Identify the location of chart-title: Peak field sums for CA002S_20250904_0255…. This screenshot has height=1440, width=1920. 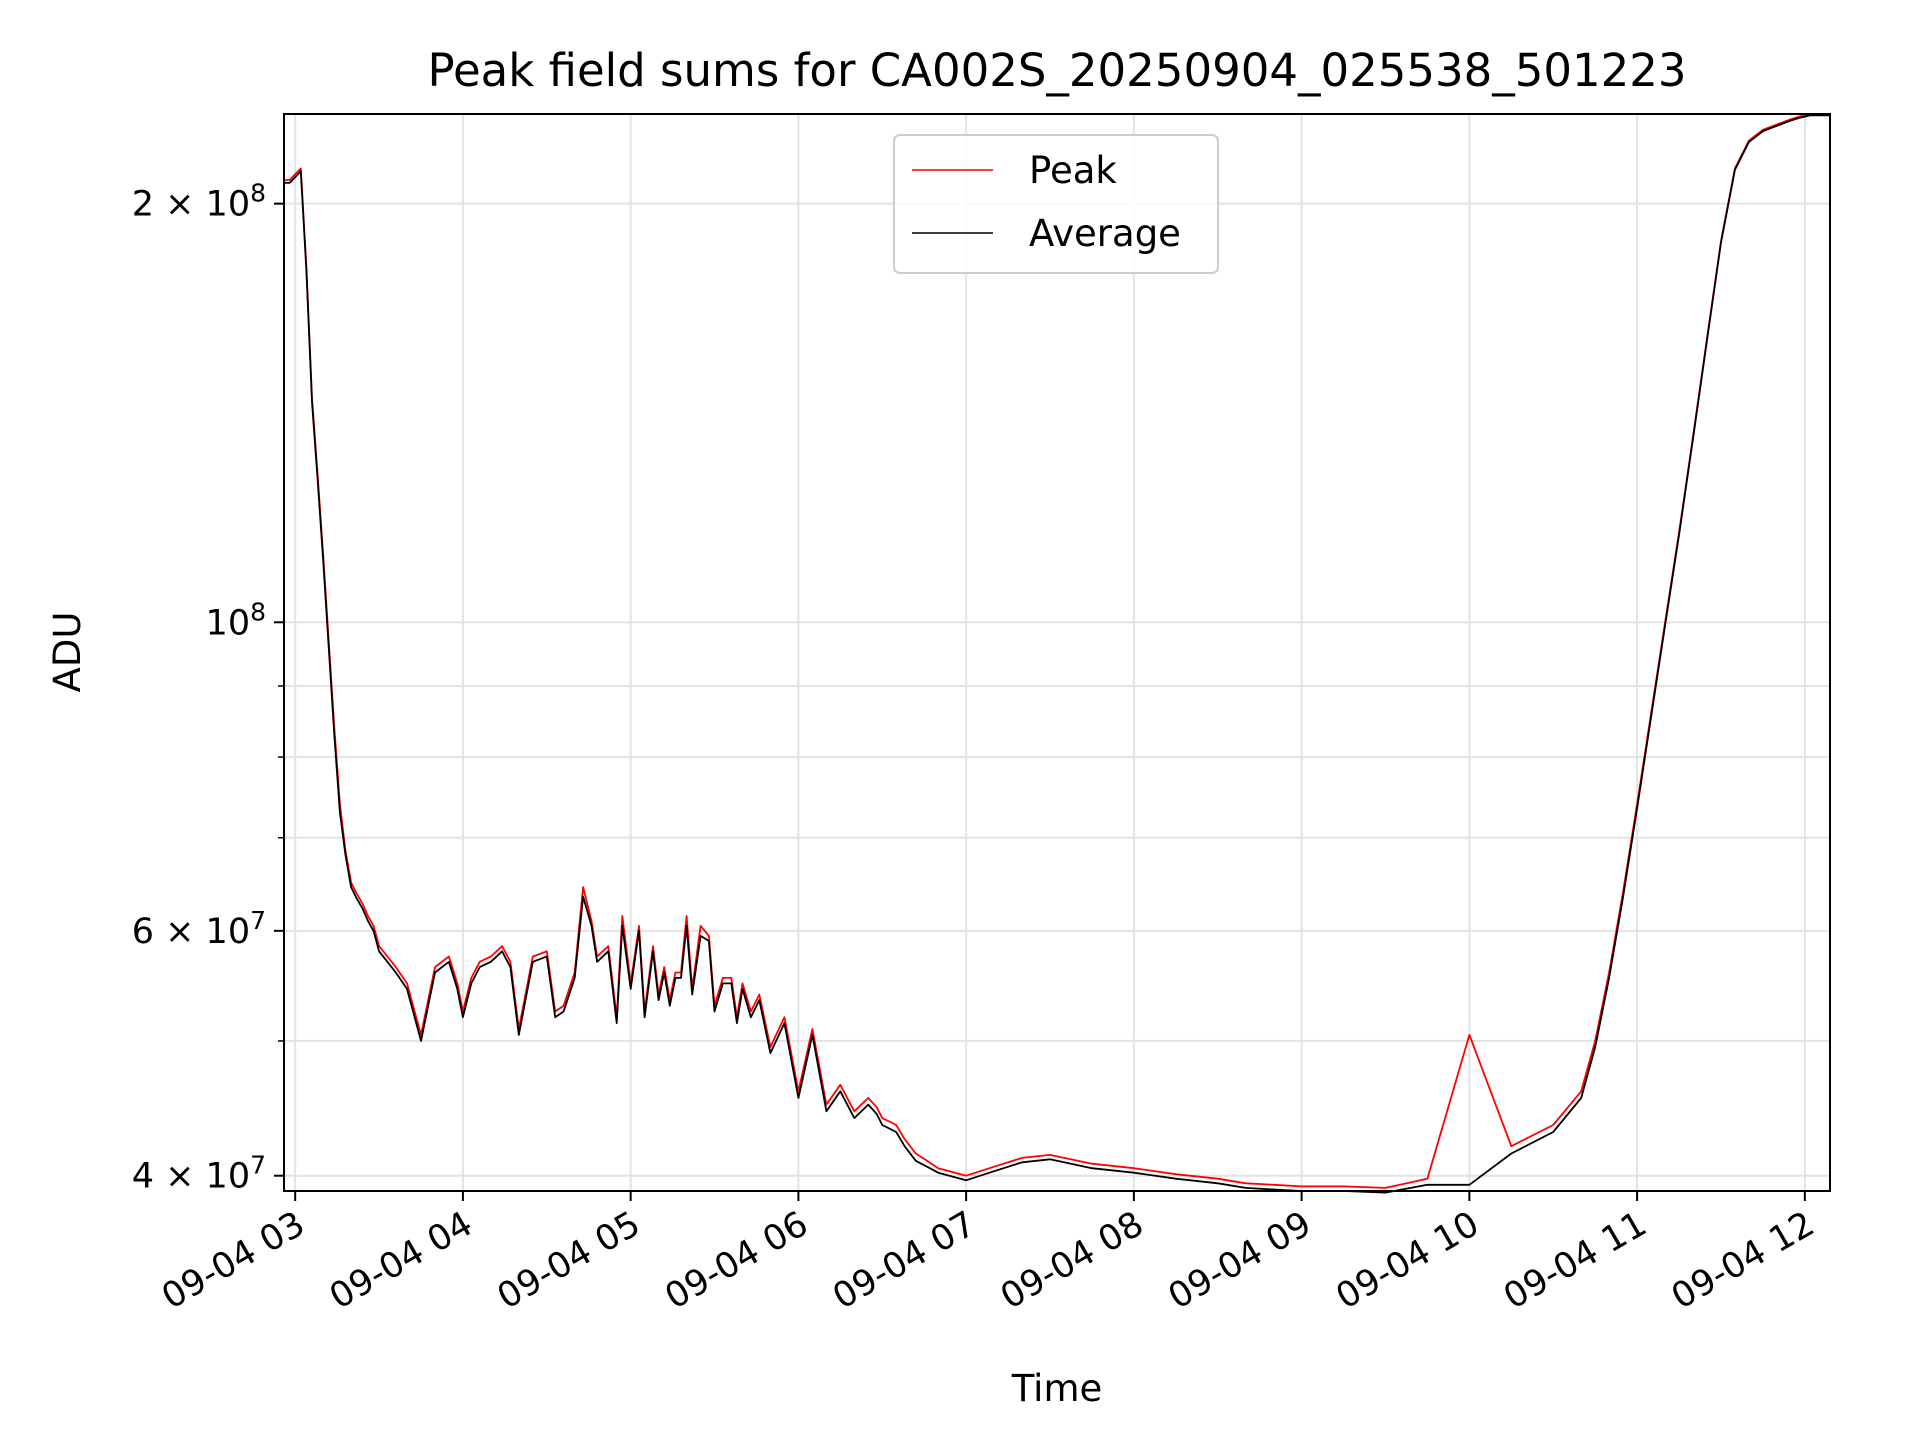
(1056, 70).